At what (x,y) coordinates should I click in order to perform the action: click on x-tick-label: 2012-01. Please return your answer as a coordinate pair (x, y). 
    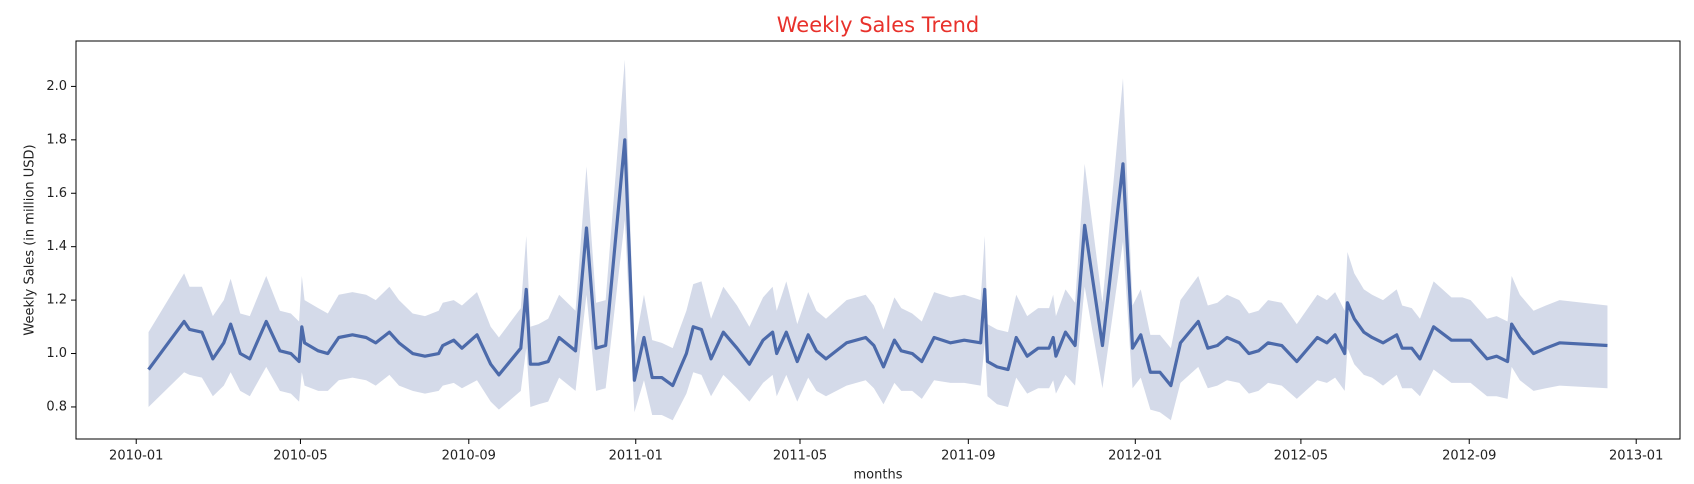
    Looking at the image, I should click on (1135, 456).